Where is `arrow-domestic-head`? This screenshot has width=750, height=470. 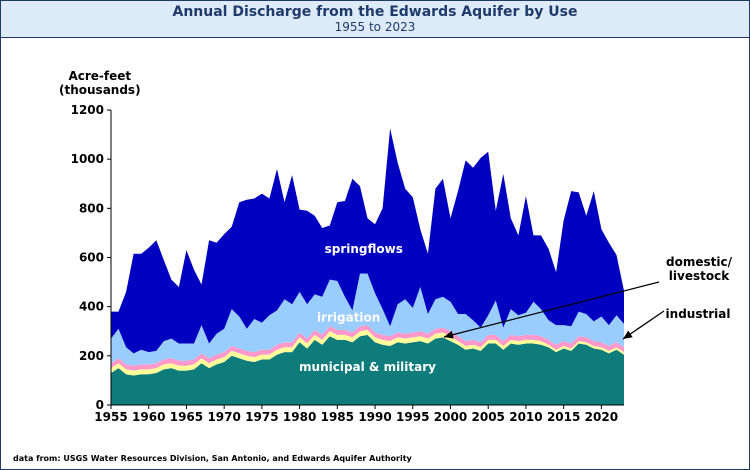 arrow-domestic-head is located at coordinates (449, 334).